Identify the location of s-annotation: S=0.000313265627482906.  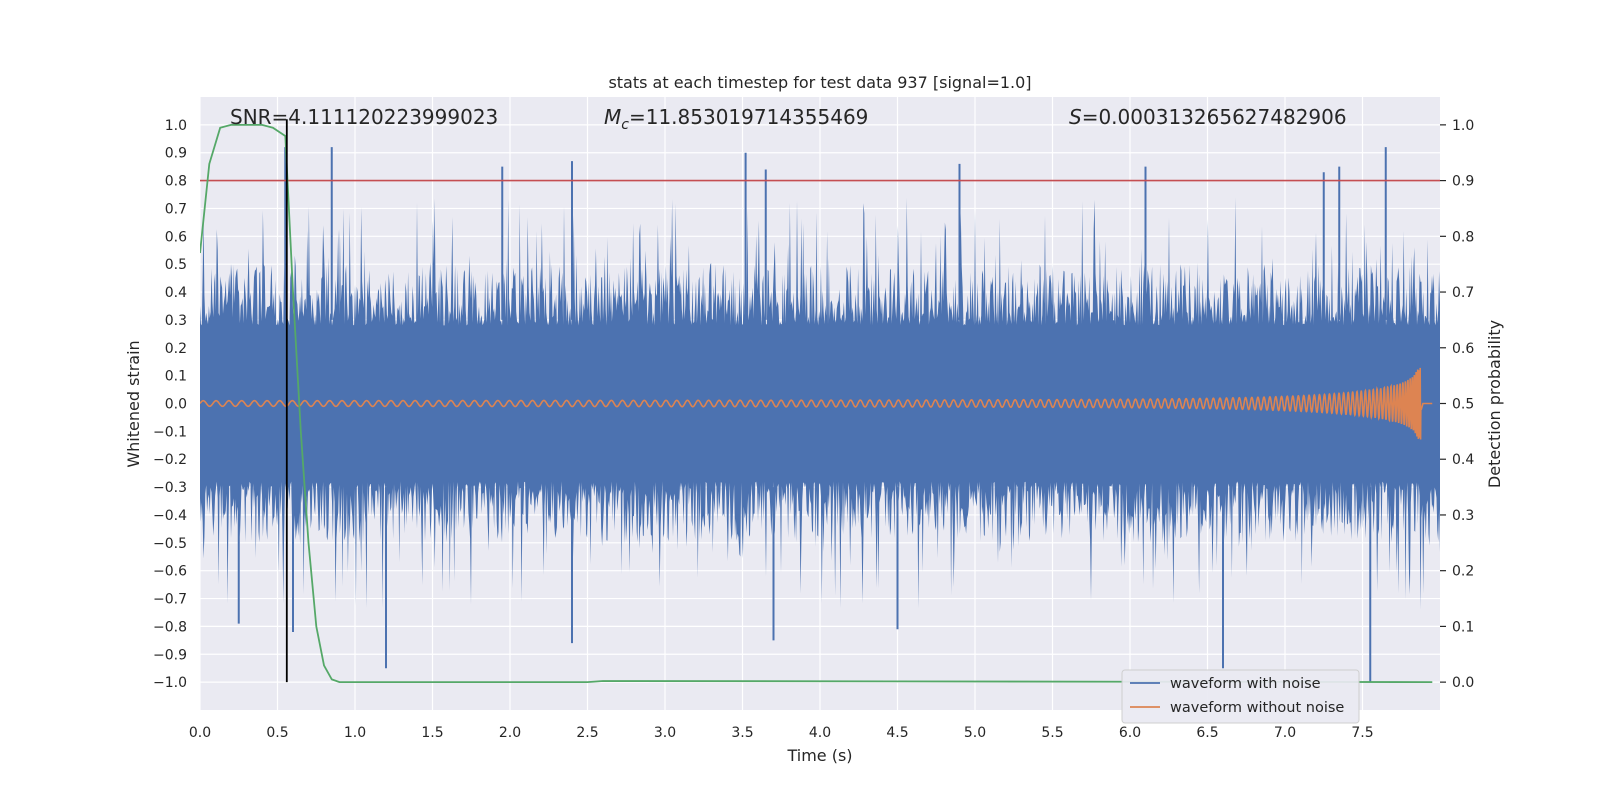
(1208, 117).